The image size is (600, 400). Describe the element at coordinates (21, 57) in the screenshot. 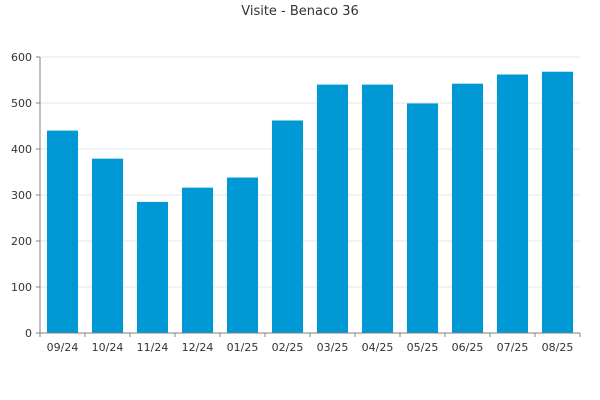

I see `y-tick-label: 600` at that location.